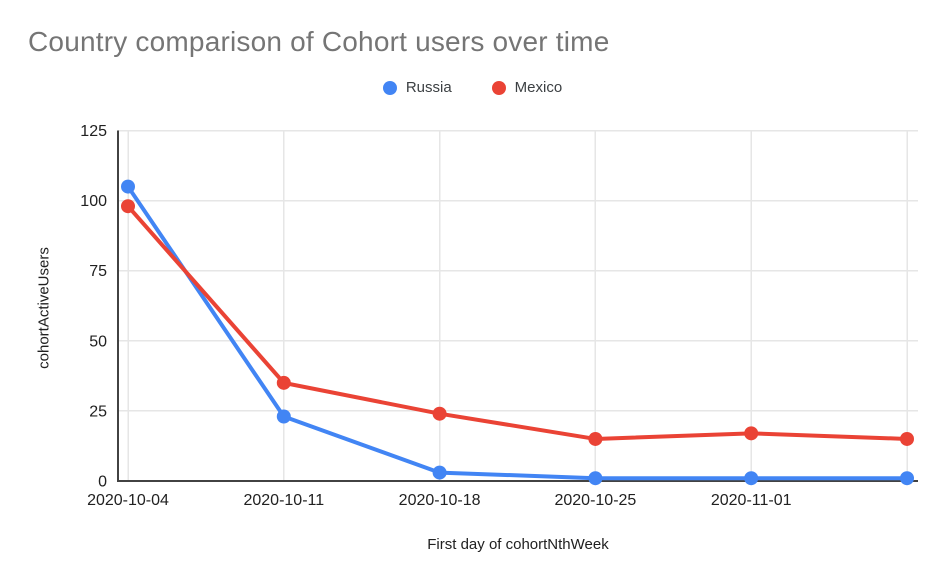 The height and width of the screenshot is (584, 945). Describe the element at coordinates (389, 87) in the screenshot. I see `legend-dot-russia-icon` at that location.